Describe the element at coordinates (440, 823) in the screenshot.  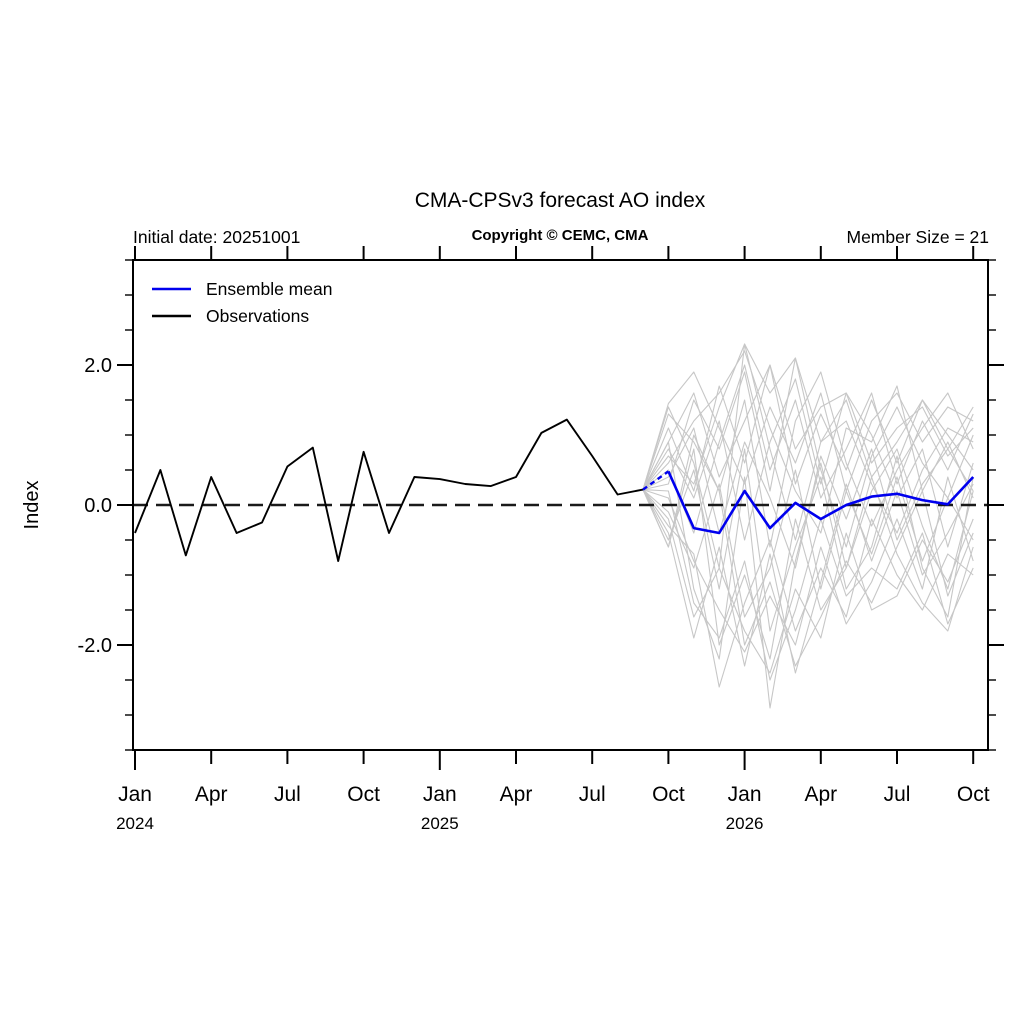
I see `x-year-label: 2025` at that location.